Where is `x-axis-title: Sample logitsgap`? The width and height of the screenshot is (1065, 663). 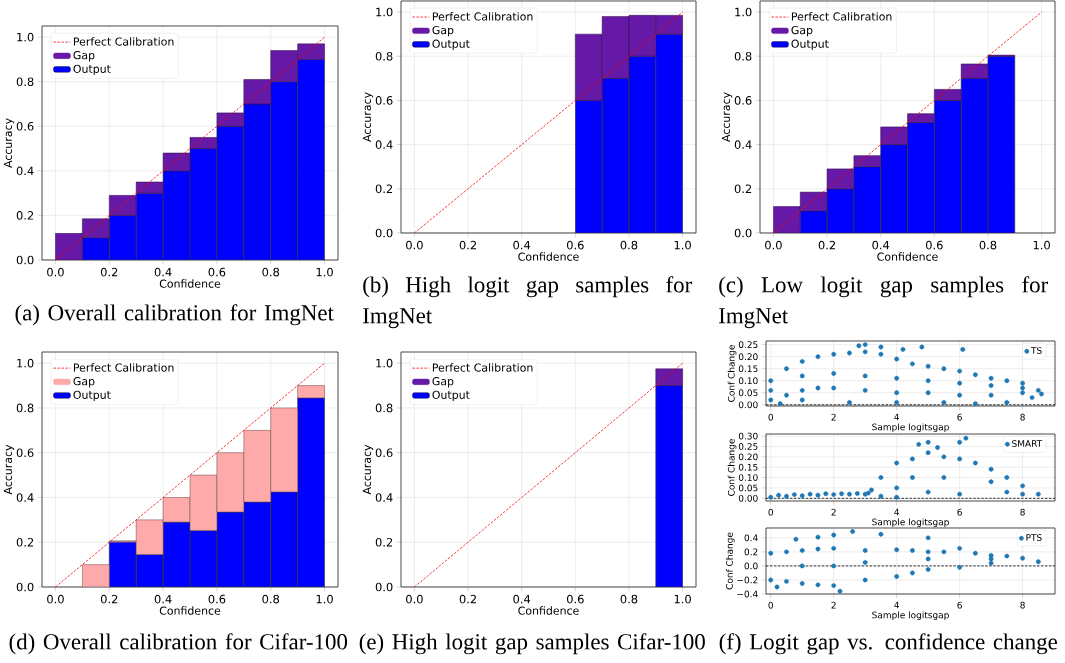
x-axis-title: Sample logitsgap is located at coordinates (910, 616).